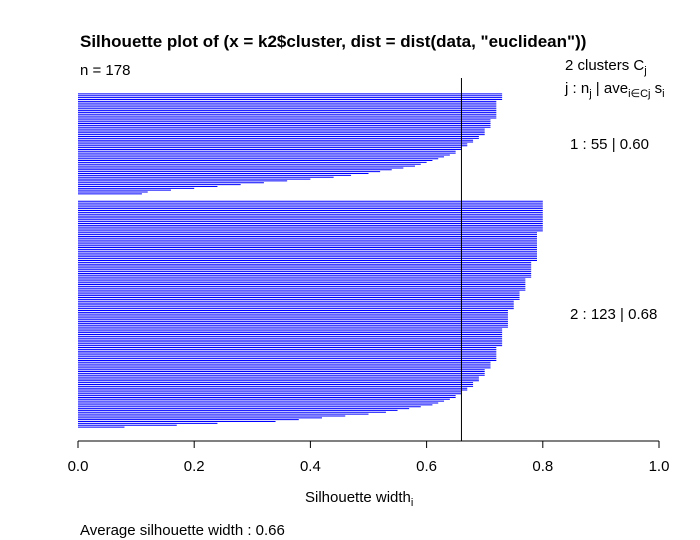  Describe the element at coordinates (78, 466) in the screenshot. I see `x-tick-label: 0.0` at that location.